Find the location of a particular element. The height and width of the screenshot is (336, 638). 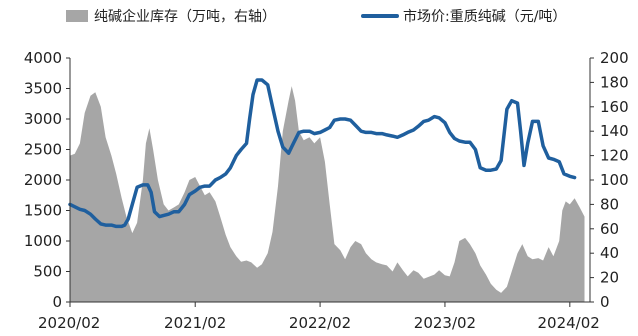

right-tick-label: 60 is located at coordinates (609, 229).